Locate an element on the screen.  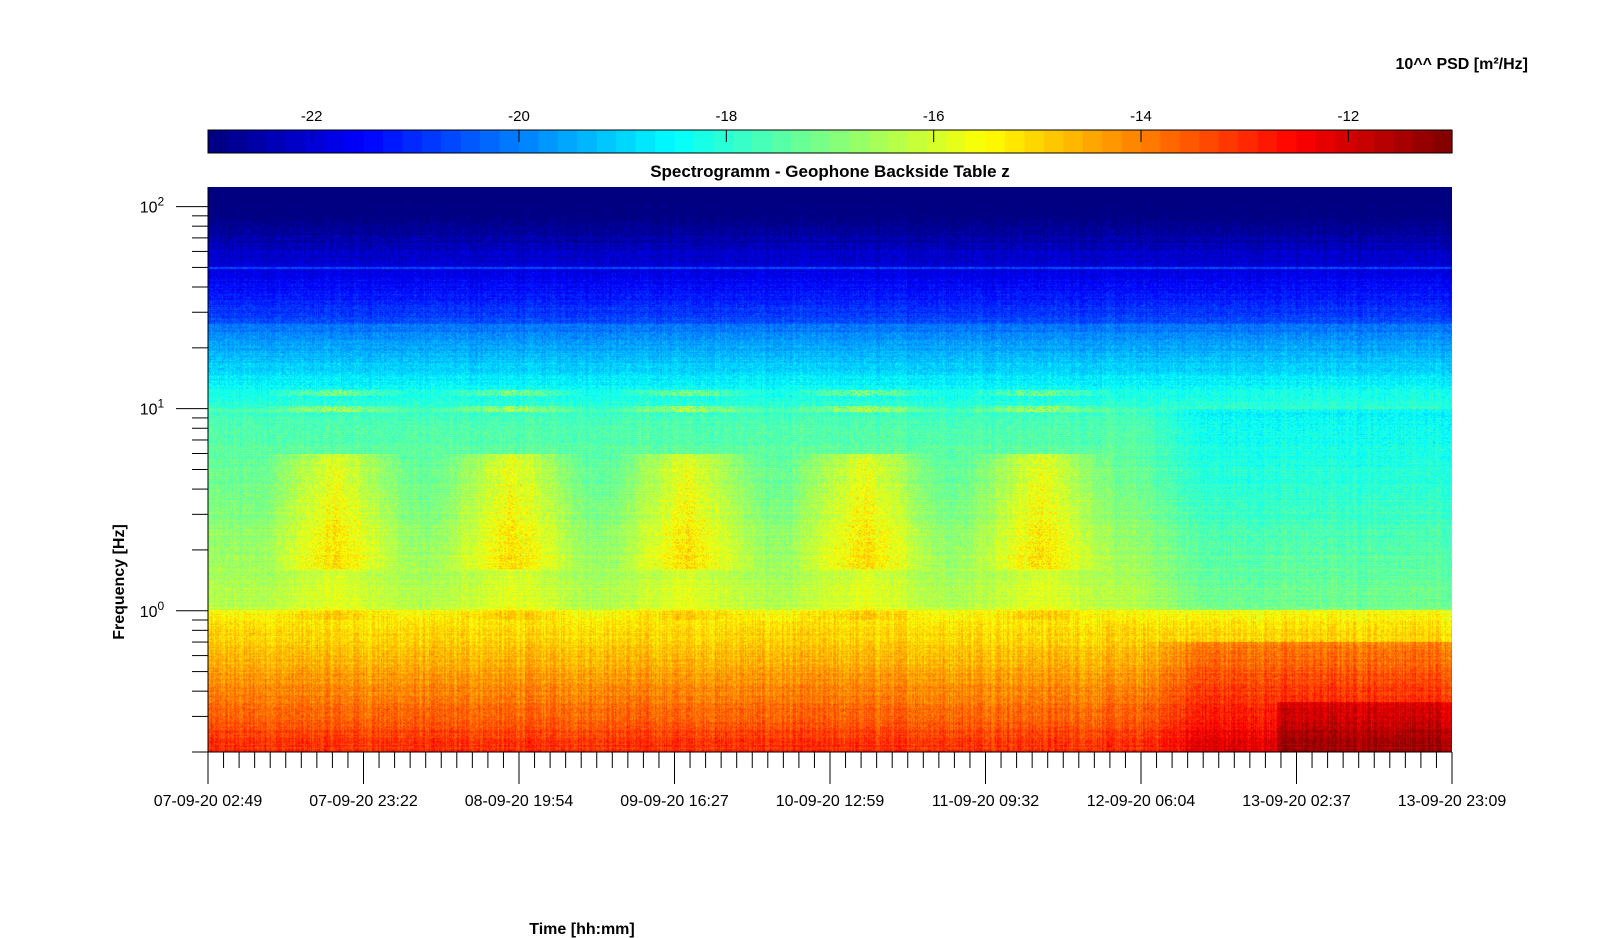
colorbar-gradient is located at coordinates (830, 141).